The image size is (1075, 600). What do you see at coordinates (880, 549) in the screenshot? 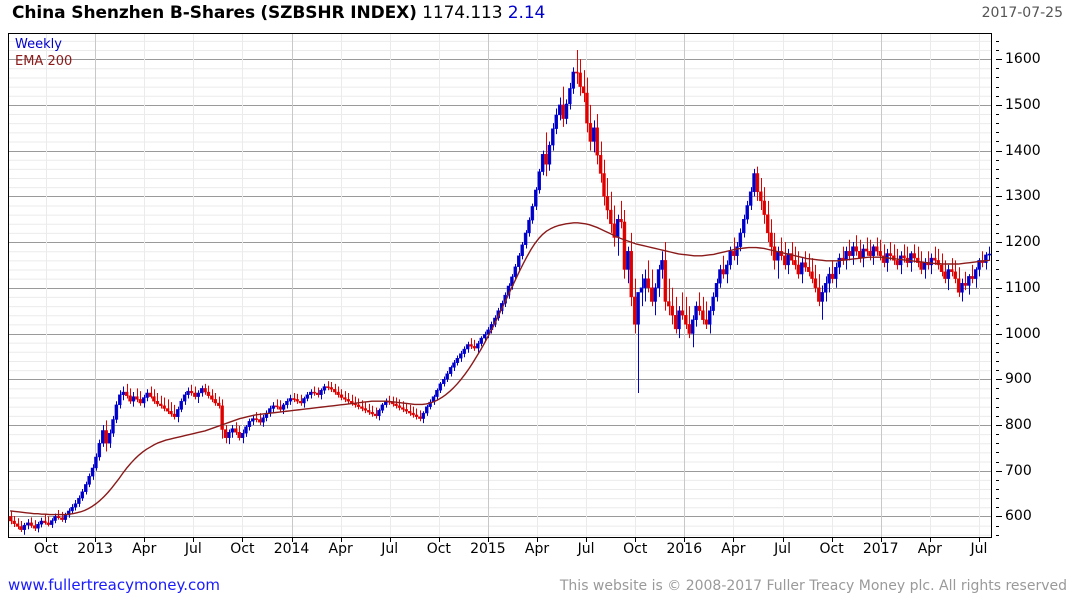
I see `x-axis-tick-2017-17: 2017` at bounding box center [880, 549].